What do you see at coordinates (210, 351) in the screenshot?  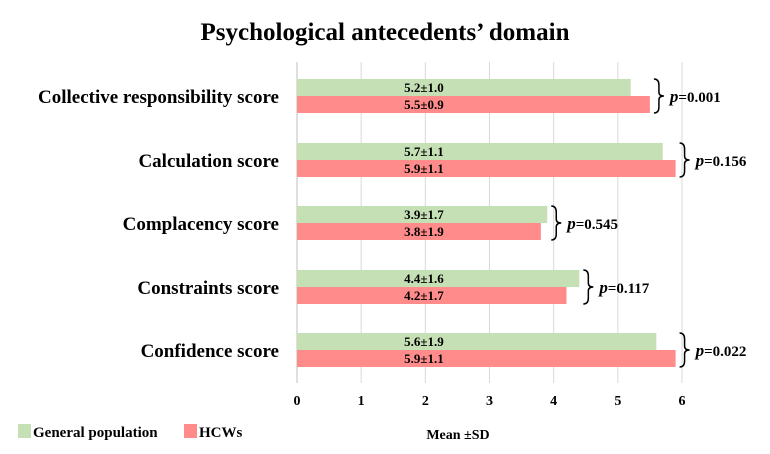 I see `category-label: Confidence score` at bounding box center [210, 351].